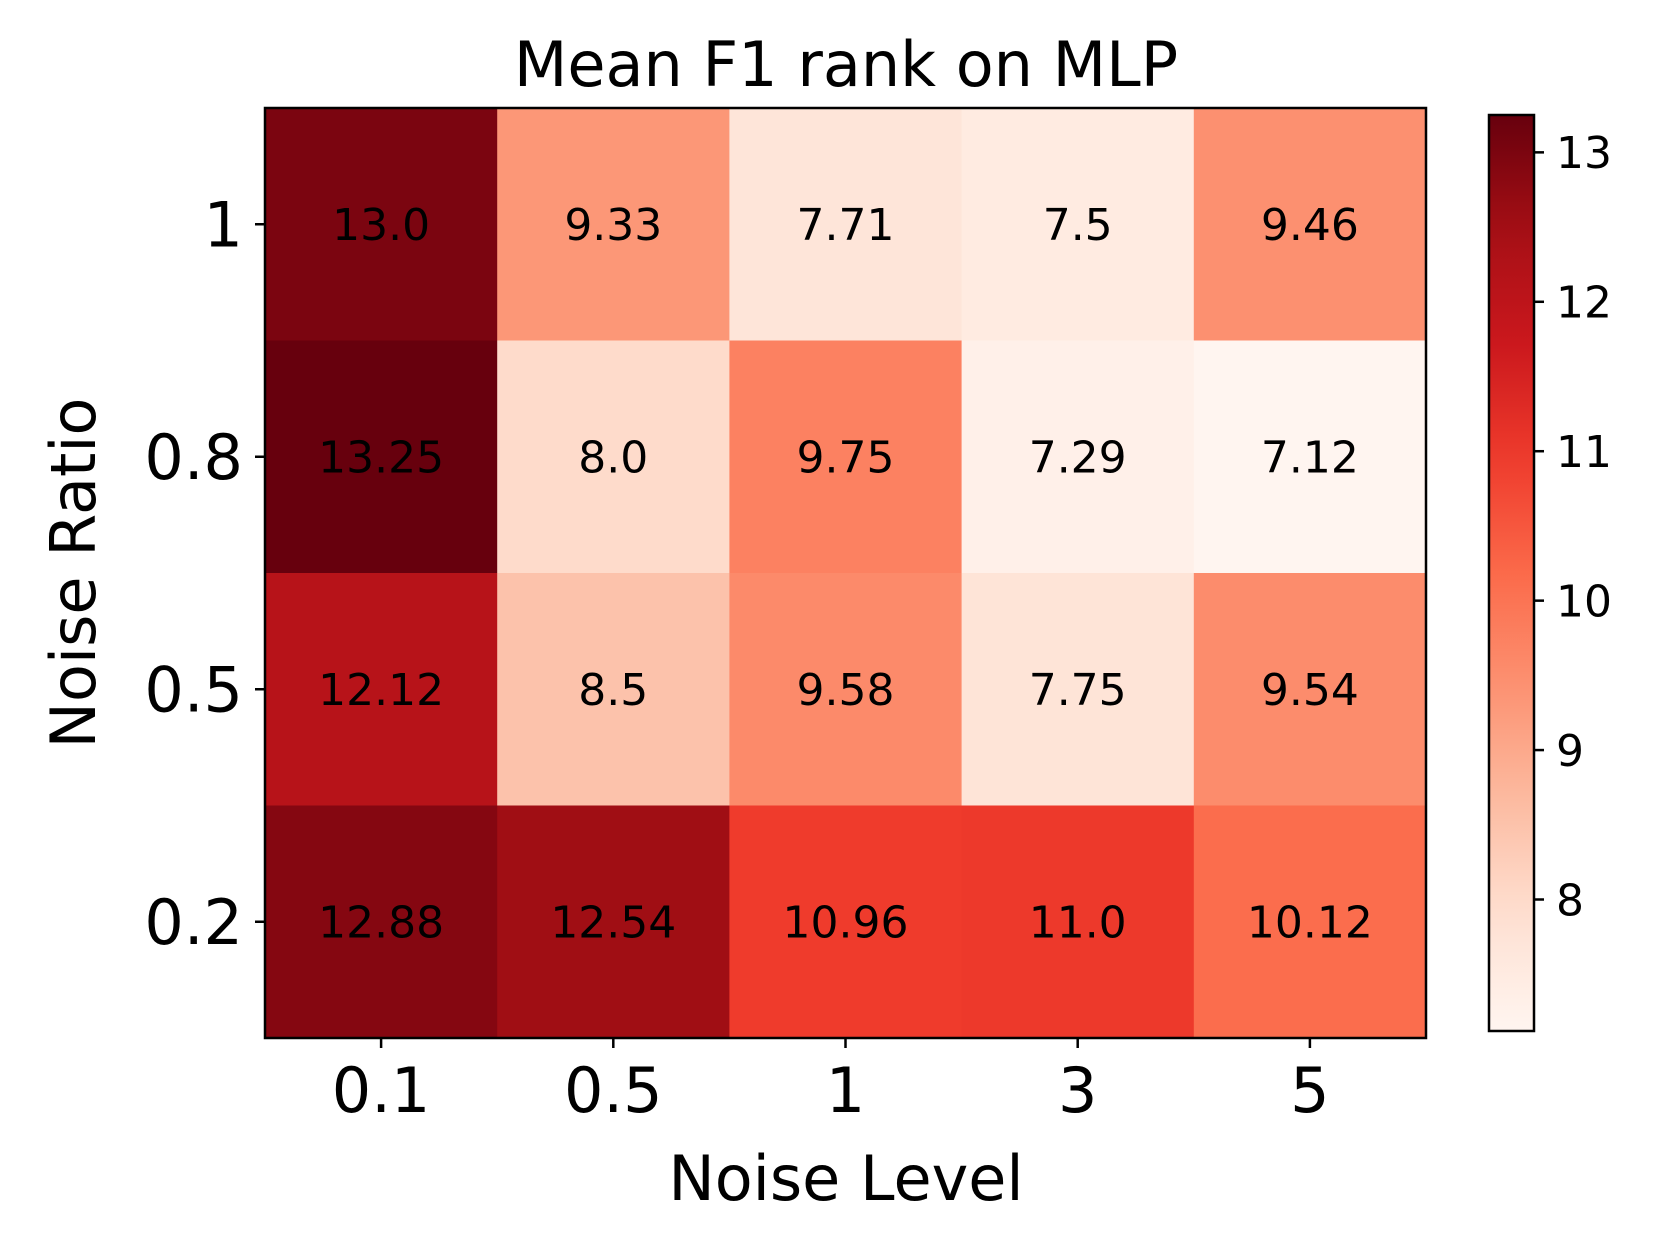 This screenshot has width=1660, height=1249. I want to click on colorbar-tick-label: 8, so click(1570, 900).